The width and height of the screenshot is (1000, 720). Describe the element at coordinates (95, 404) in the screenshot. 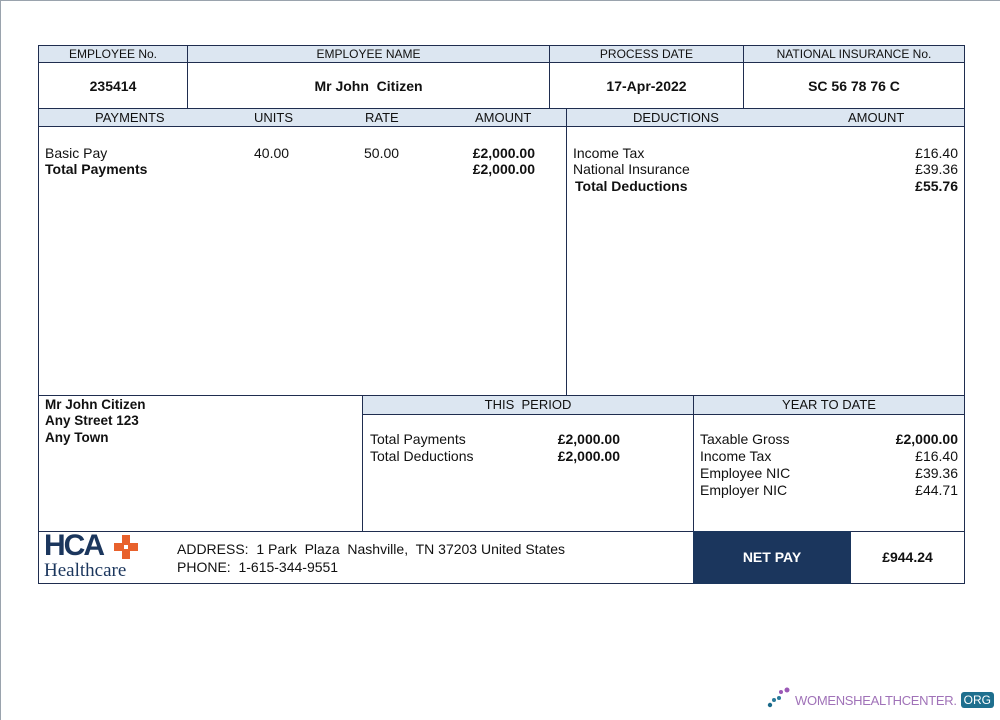

I see `address-line: Mr John Citizen` at that location.